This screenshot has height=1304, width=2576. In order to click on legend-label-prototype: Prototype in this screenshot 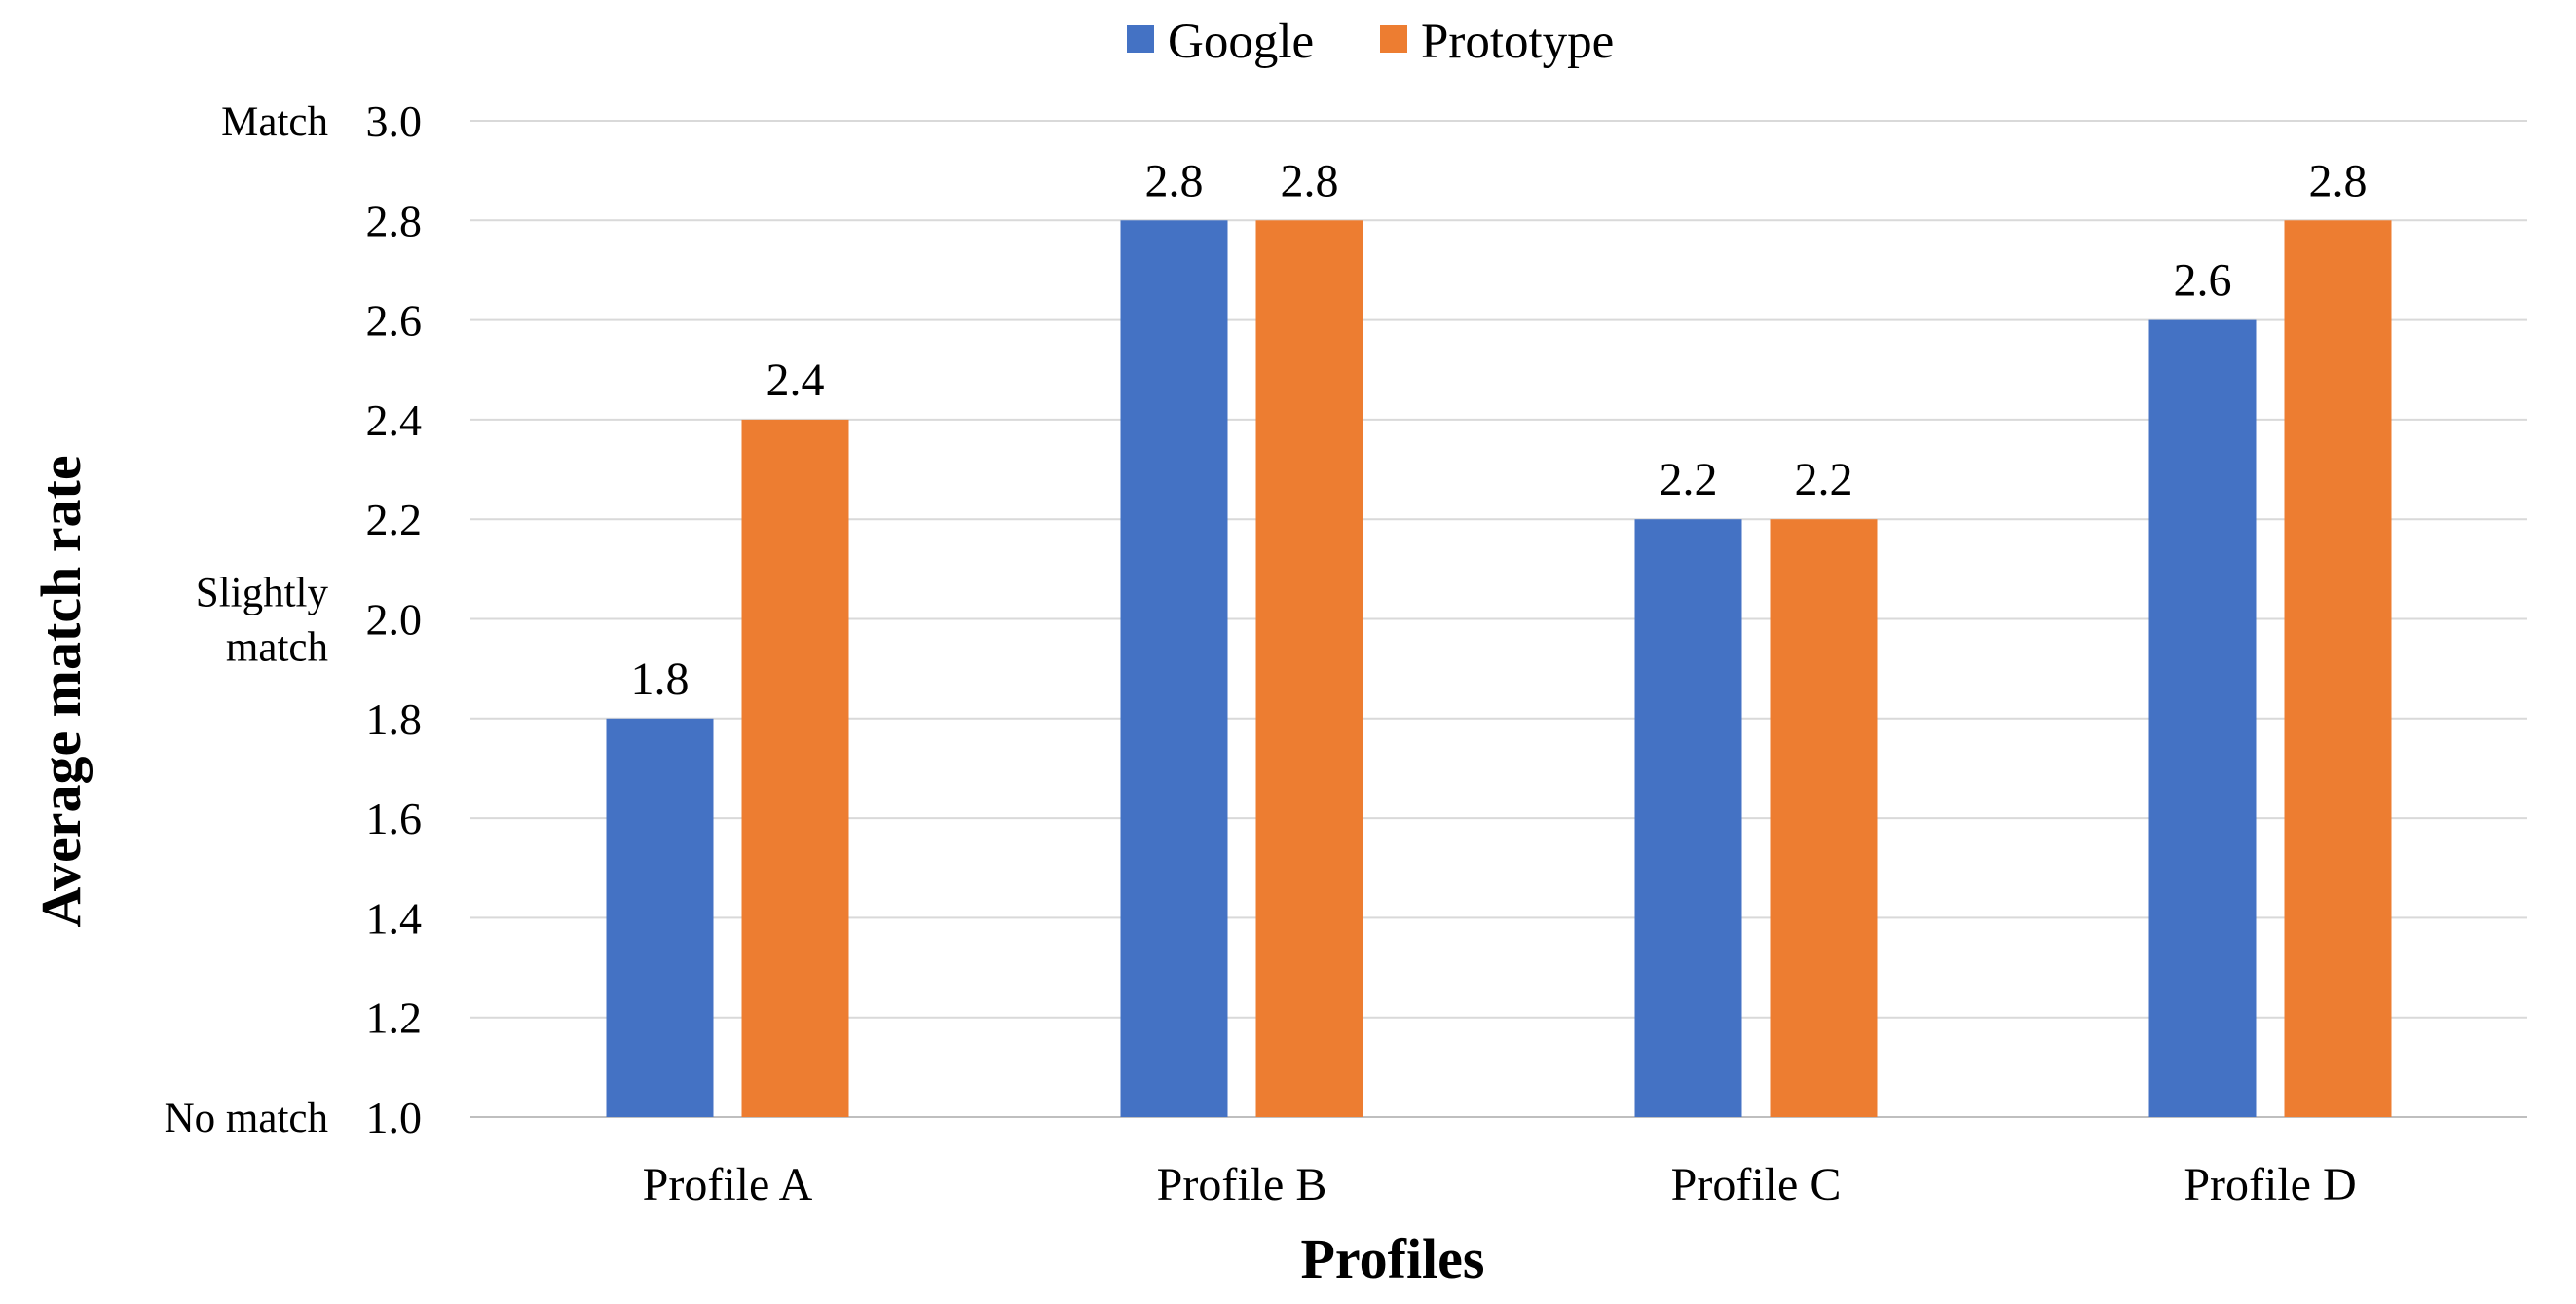, I will do `click(1517, 42)`.